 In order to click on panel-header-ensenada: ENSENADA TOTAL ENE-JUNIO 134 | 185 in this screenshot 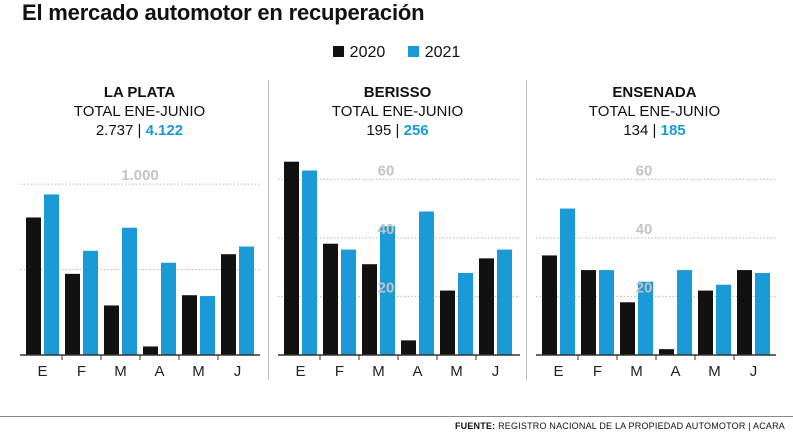, I will do `click(654, 111)`.